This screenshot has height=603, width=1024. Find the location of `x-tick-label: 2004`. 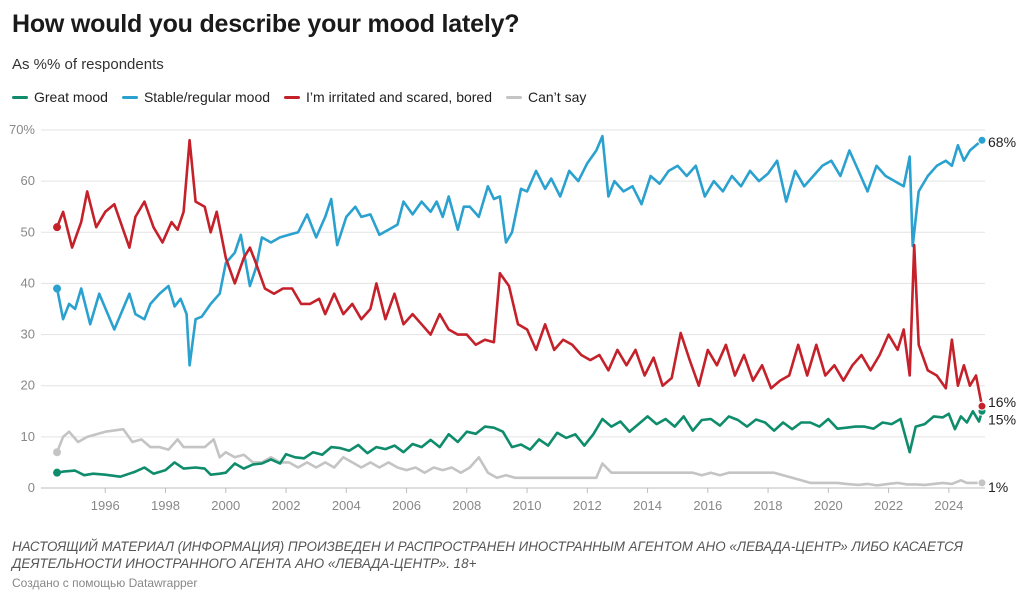

x-tick-label: 2004 is located at coordinates (346, 505).